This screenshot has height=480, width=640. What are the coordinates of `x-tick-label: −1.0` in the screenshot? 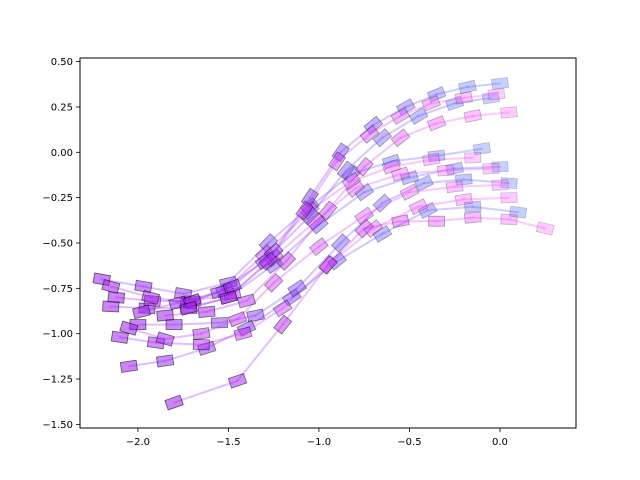 It's located at (319, 442).